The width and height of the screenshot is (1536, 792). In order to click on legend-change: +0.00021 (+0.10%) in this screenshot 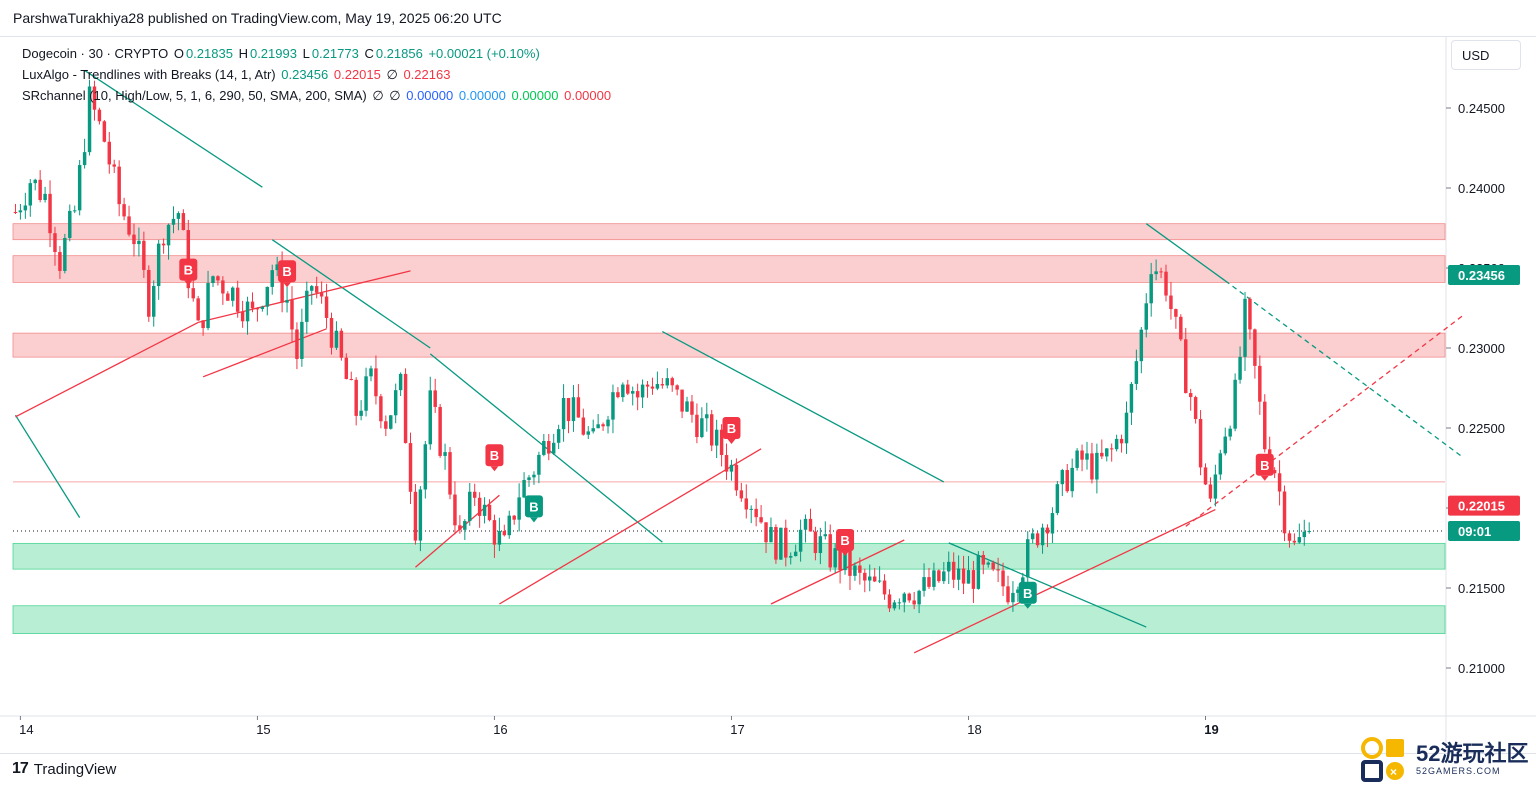, I will do `click(484, 53)`.